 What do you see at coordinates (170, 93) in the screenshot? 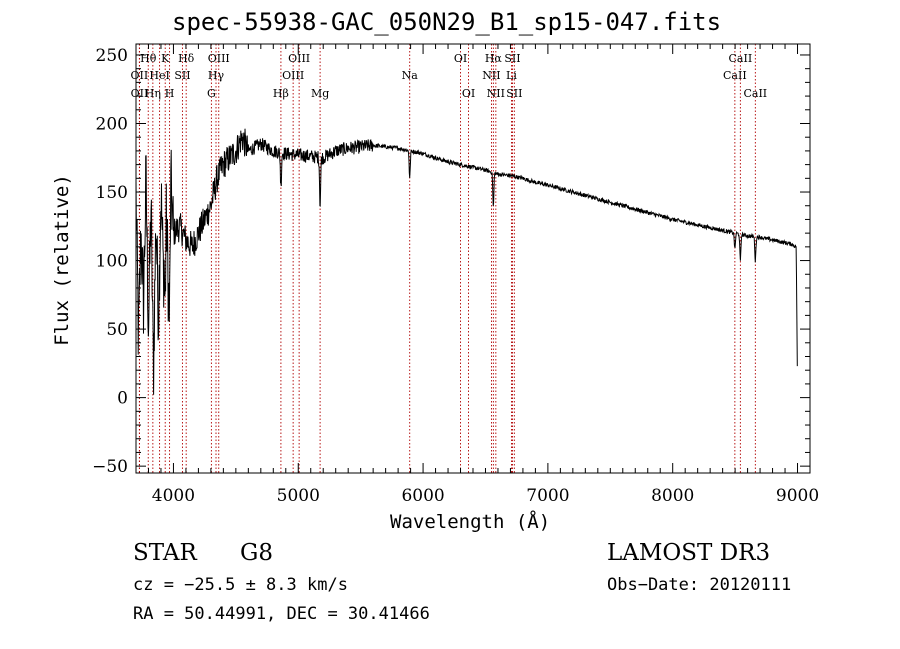
I see `line-marker-label: H` at bounding box center [170, 93].